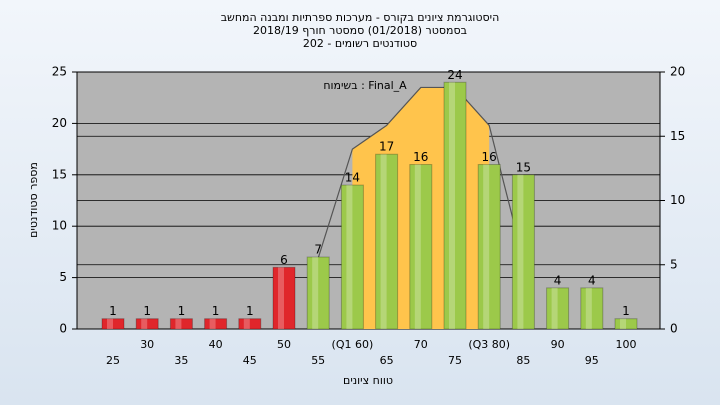 The width and height of the screenshot is (720, 405). What do you see at coordinates (216, 344) in the screenshot?
I see `x-tick-label: 40` at bounding box center [216, 344].